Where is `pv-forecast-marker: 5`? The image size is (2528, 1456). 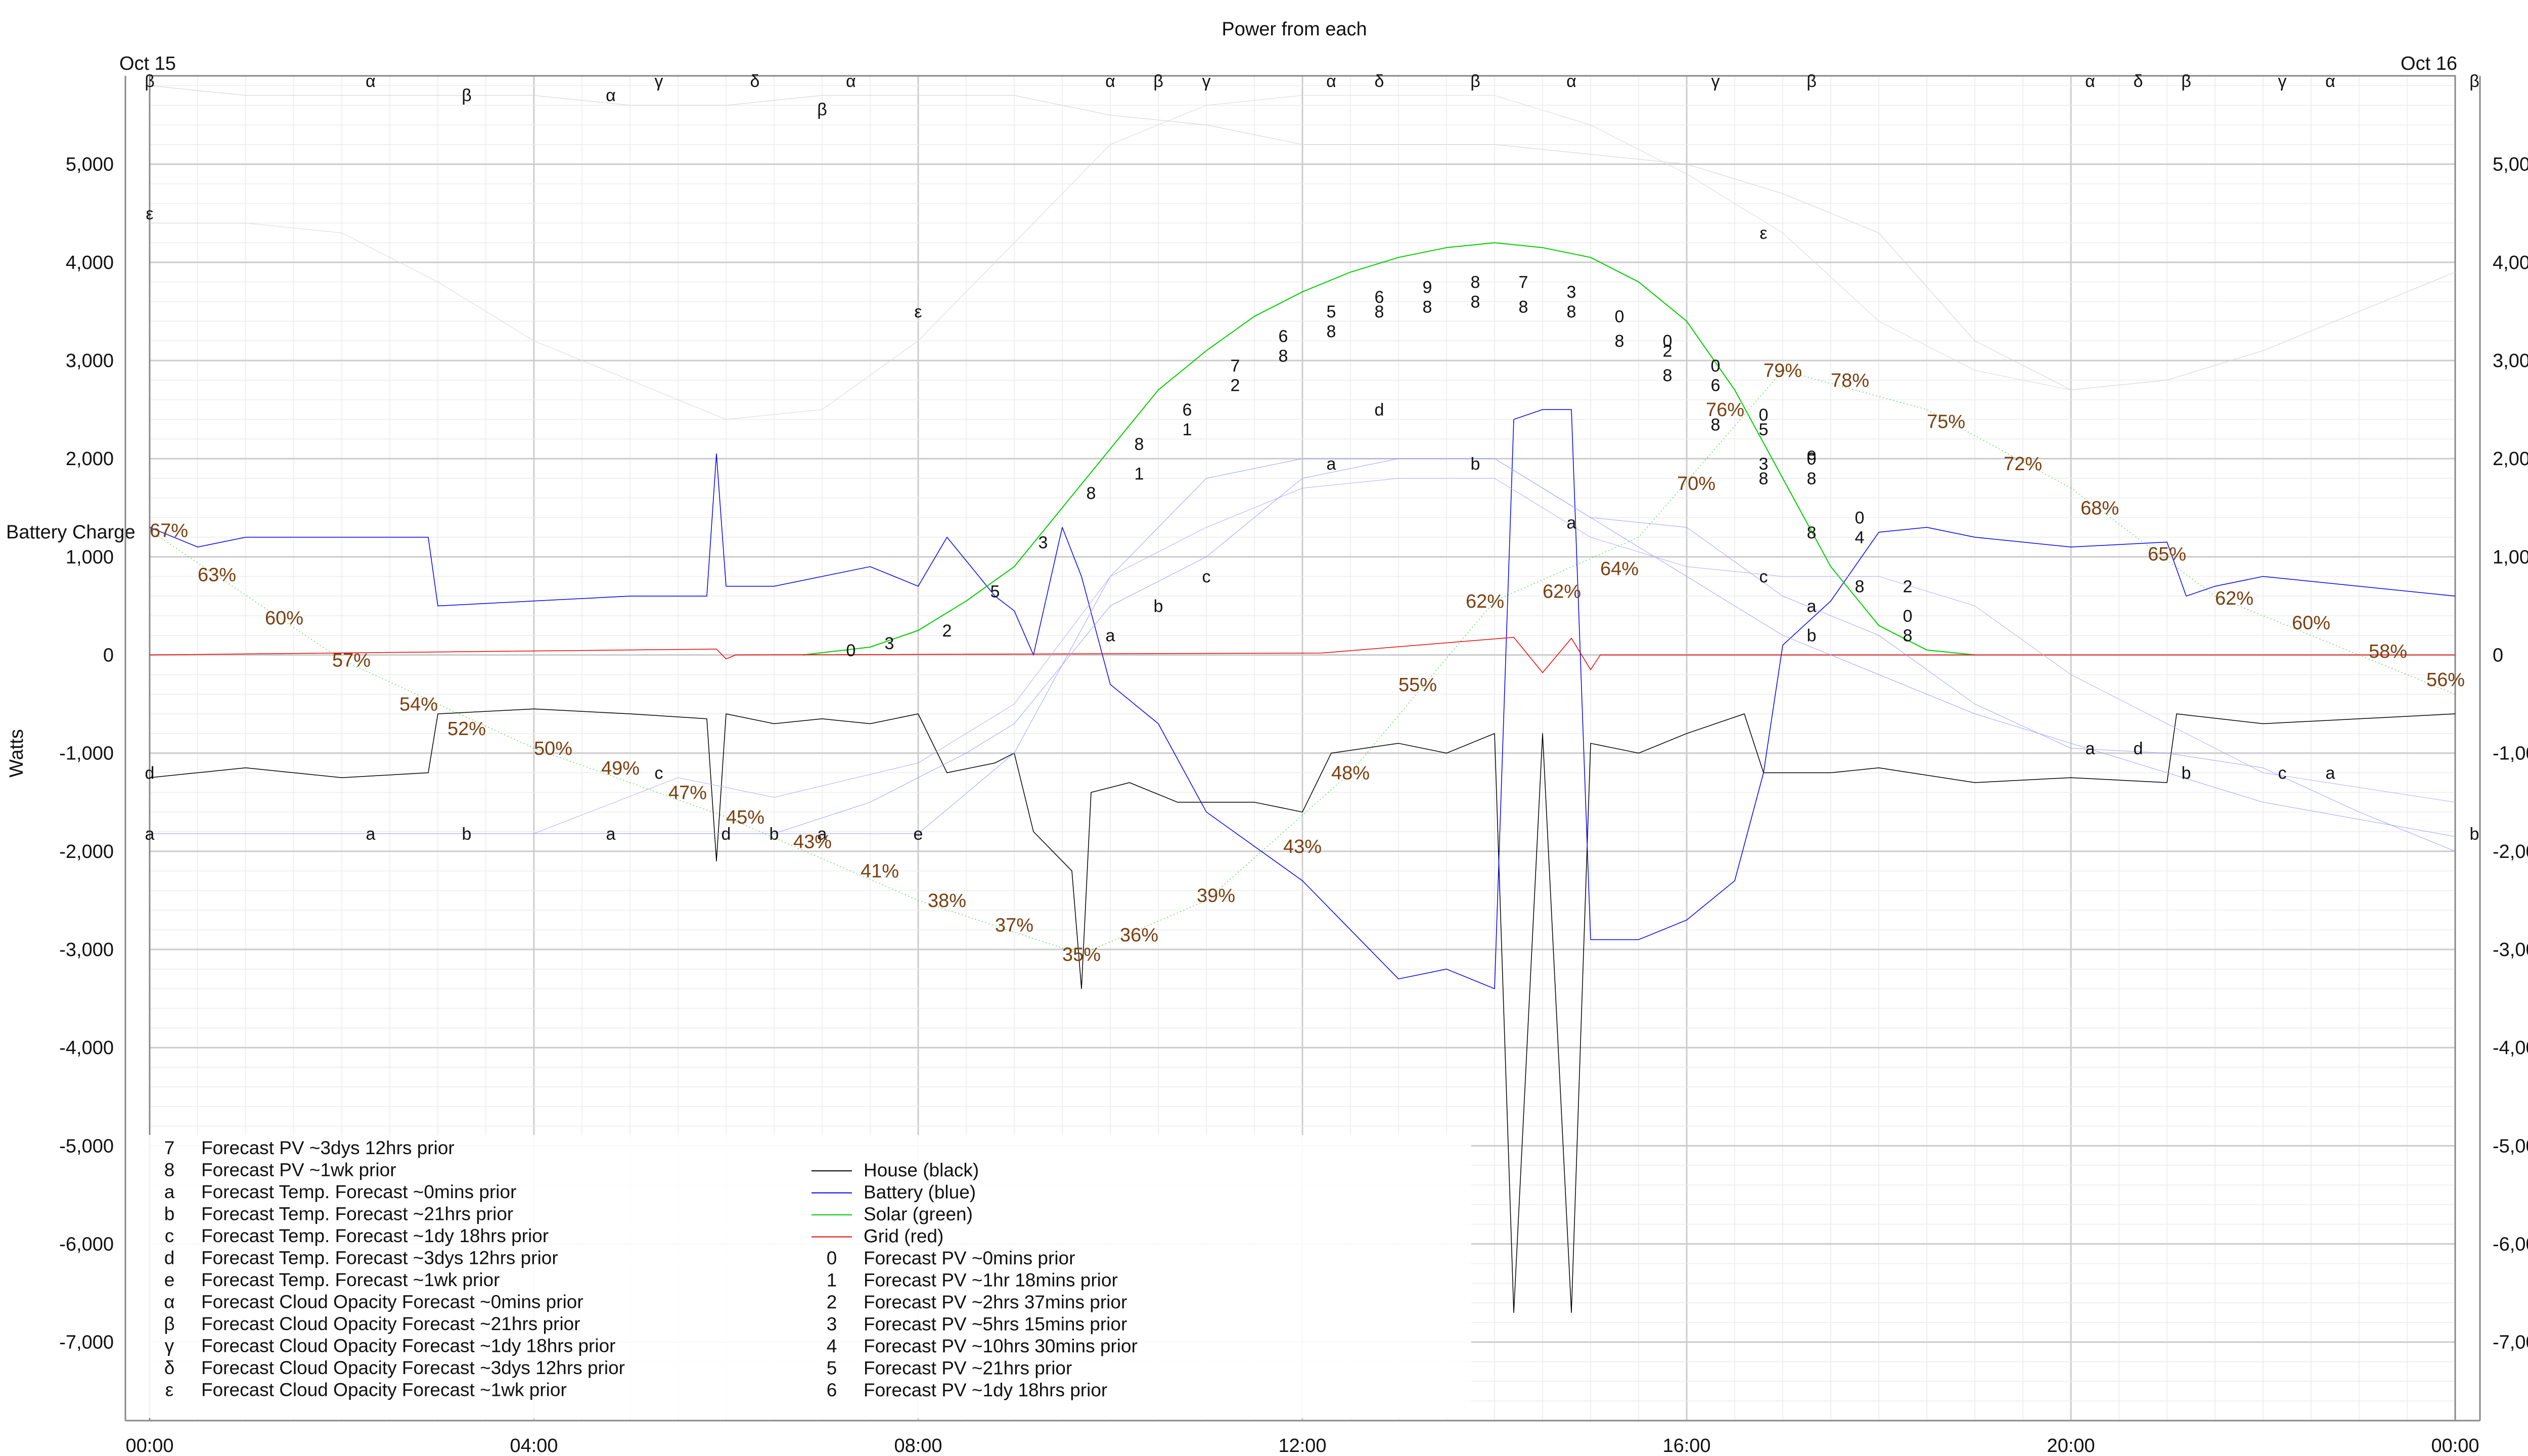
pv-forecast-marker: 5 is located at coordinates (995, 591).